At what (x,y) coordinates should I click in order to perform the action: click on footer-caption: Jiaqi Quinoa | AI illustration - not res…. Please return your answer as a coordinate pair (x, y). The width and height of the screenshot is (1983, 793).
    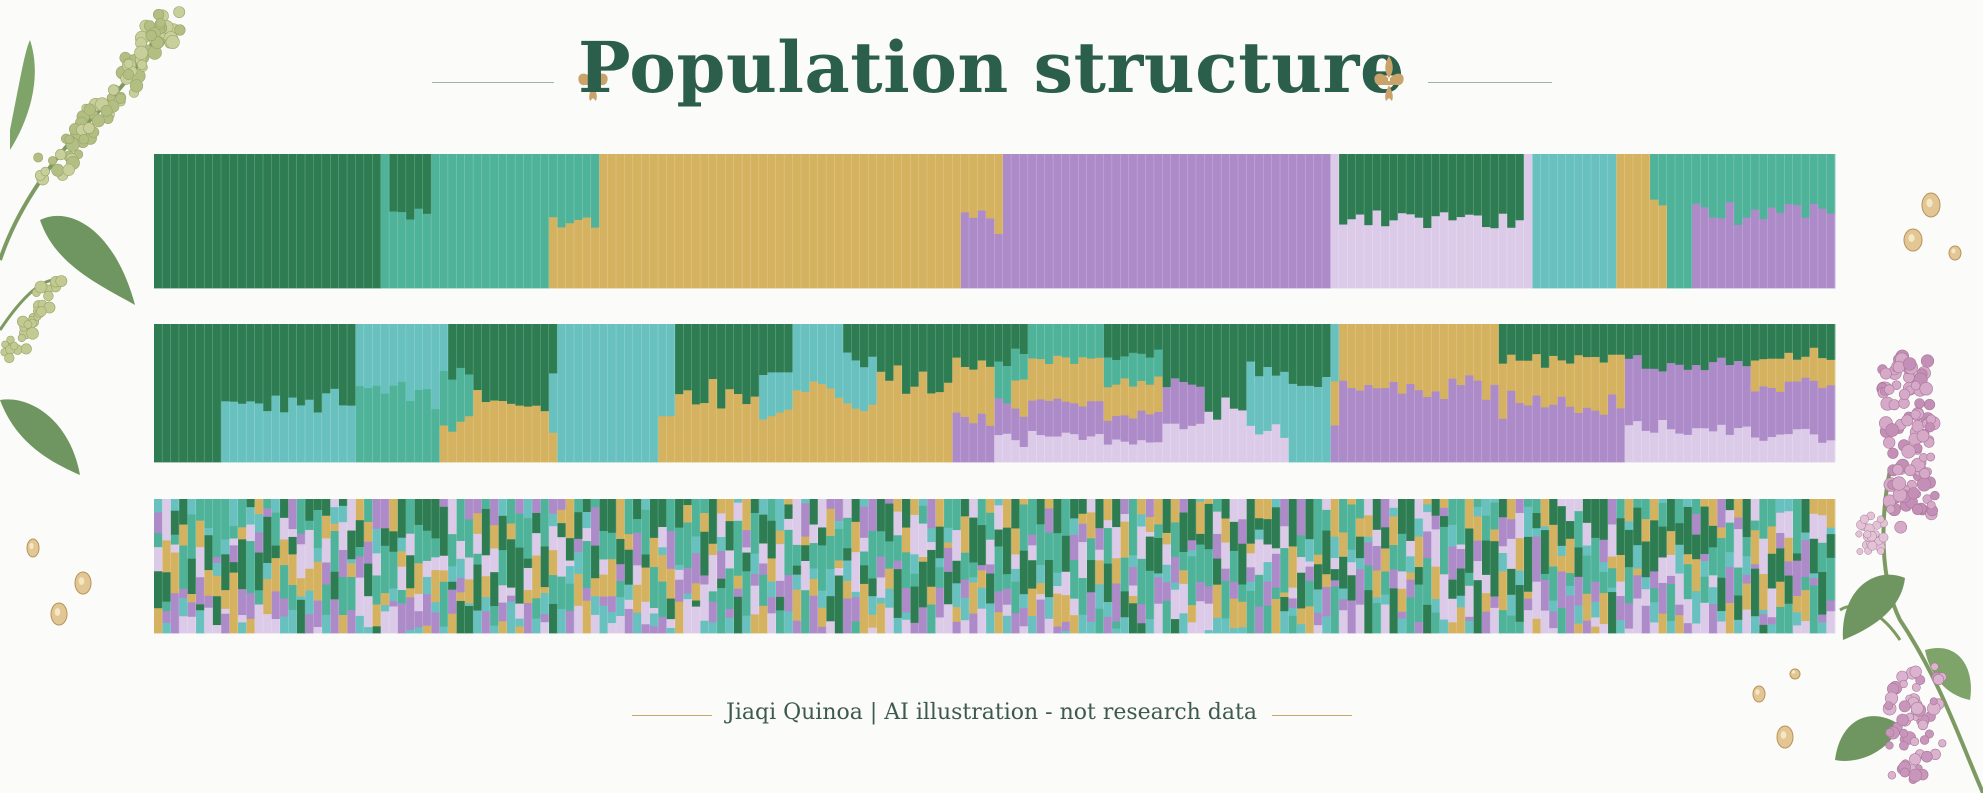
    Looking at the image, I should click on (991, 712).